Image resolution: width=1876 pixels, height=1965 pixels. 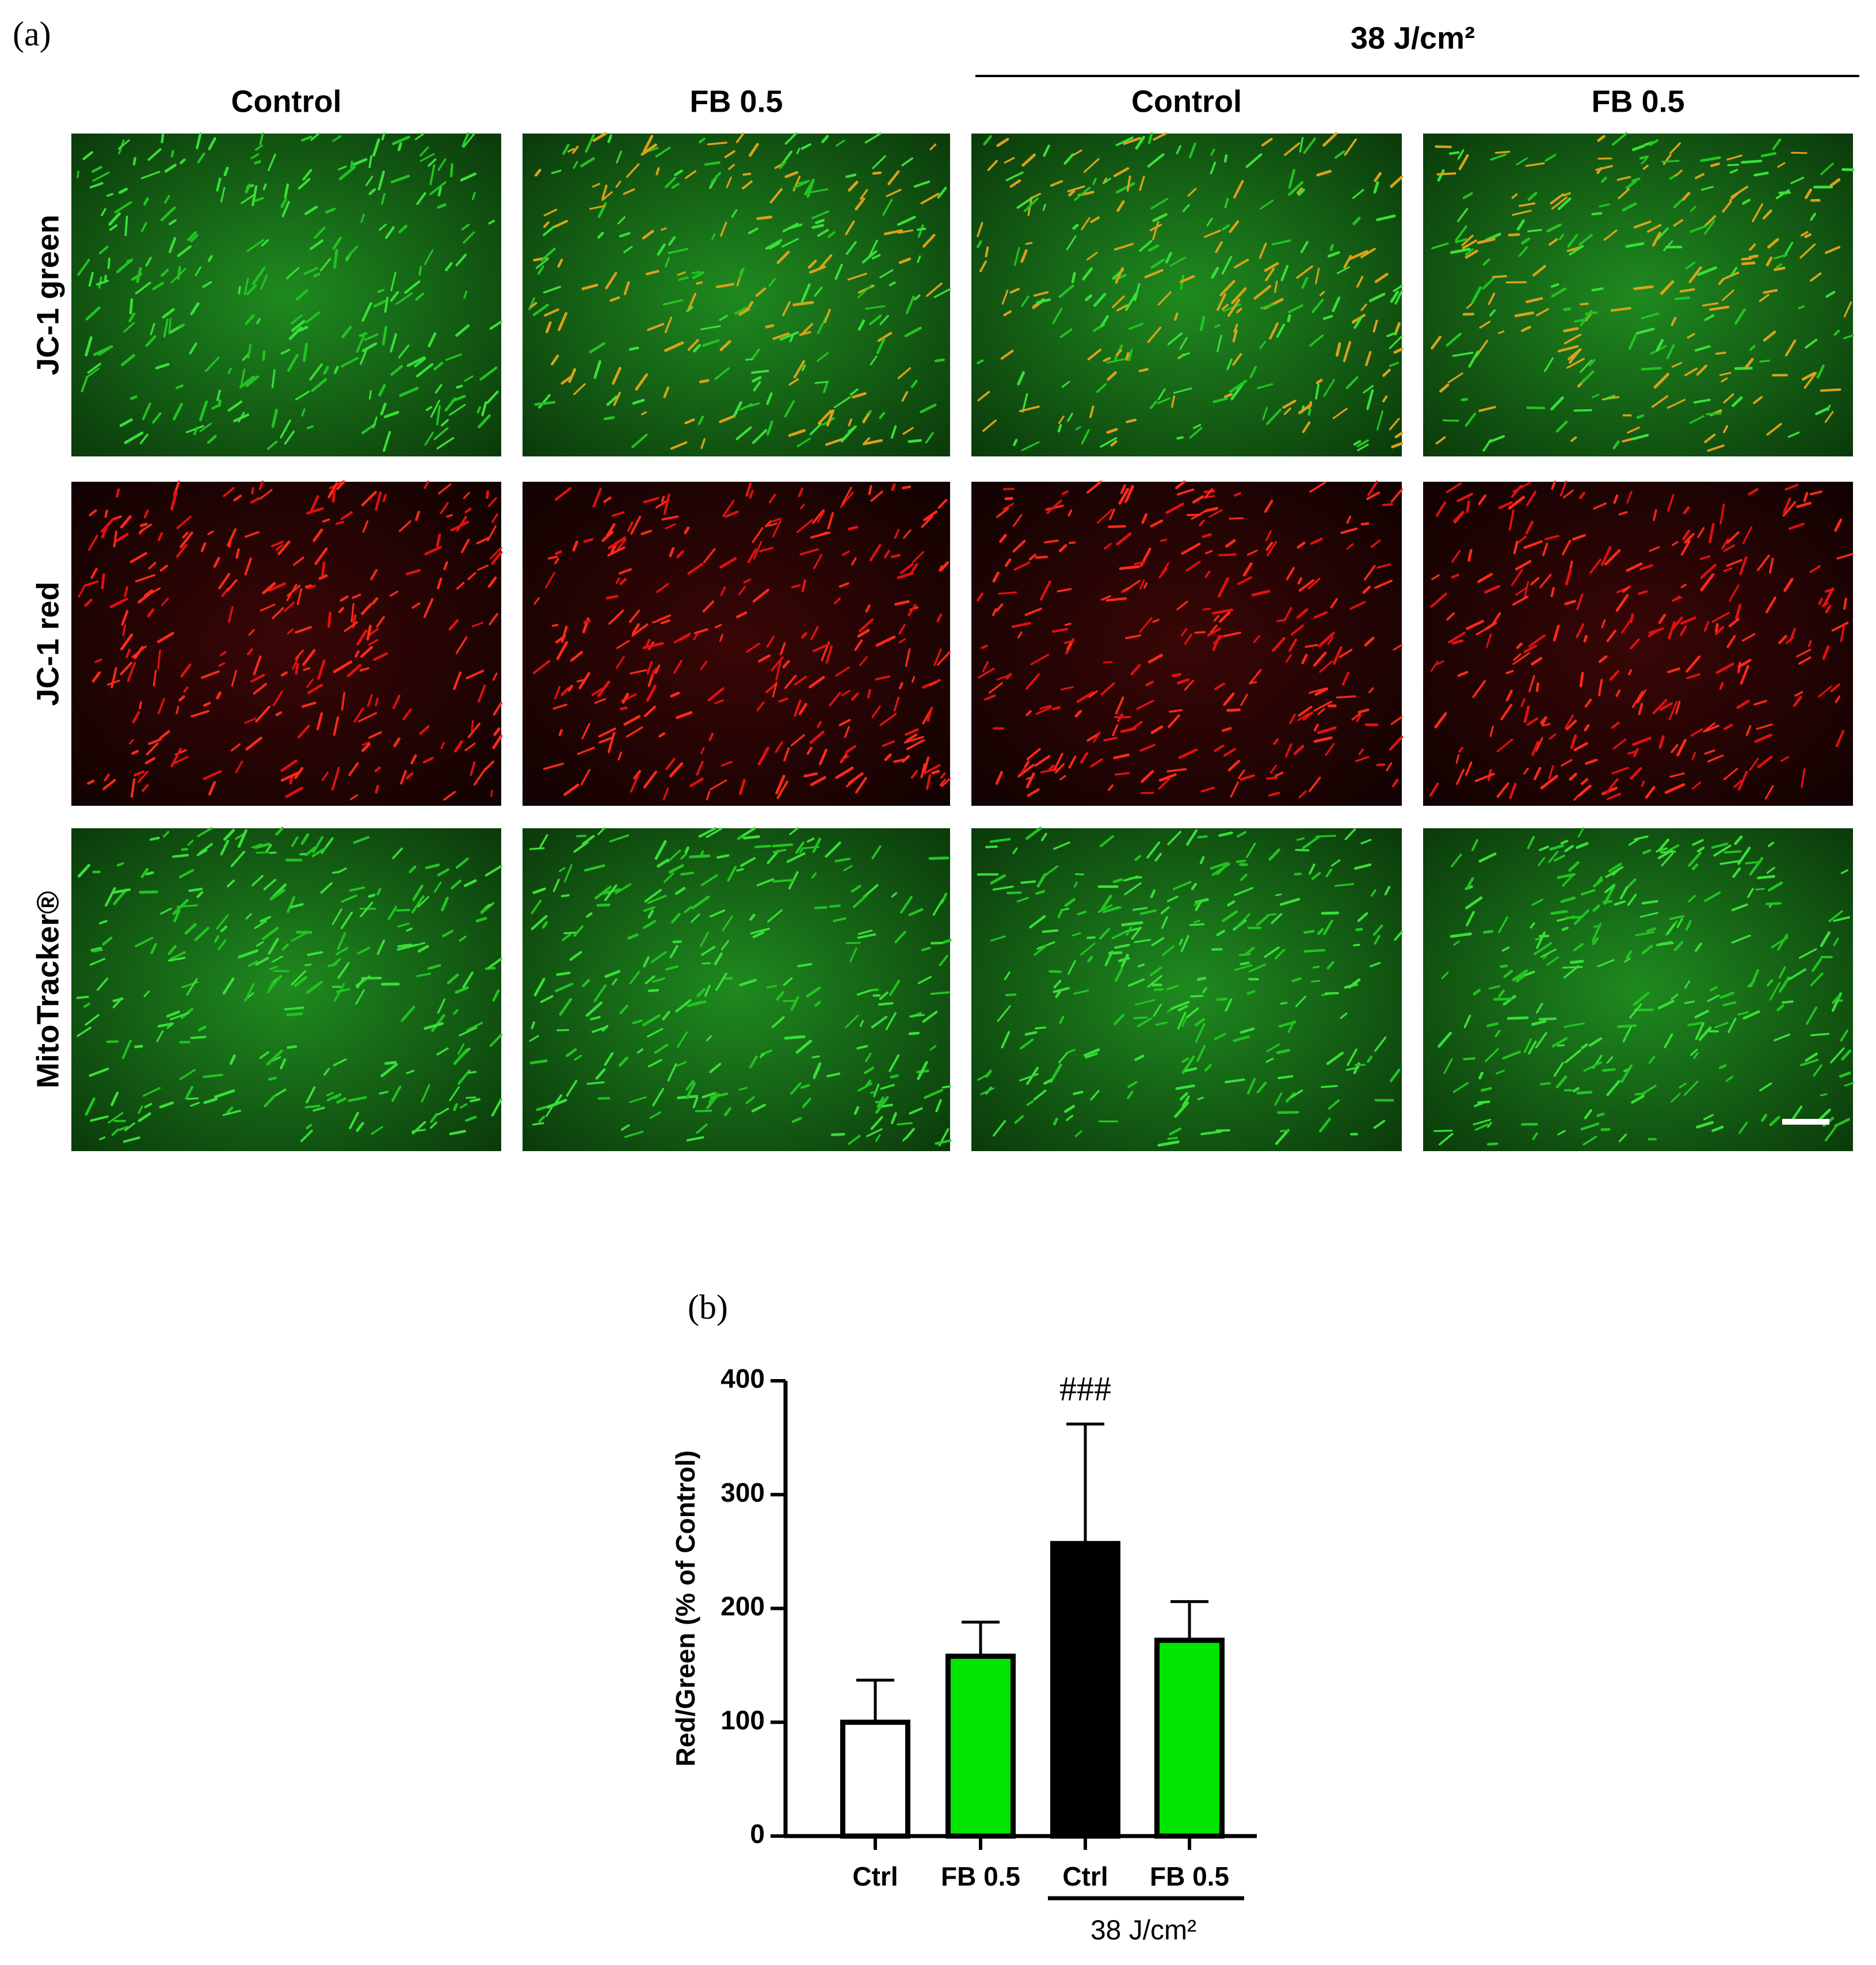 What do you see at coordinates (742, 1492) in the screenshot?
I see `y-tick-label: 300` at bounding box center [742, 1492].